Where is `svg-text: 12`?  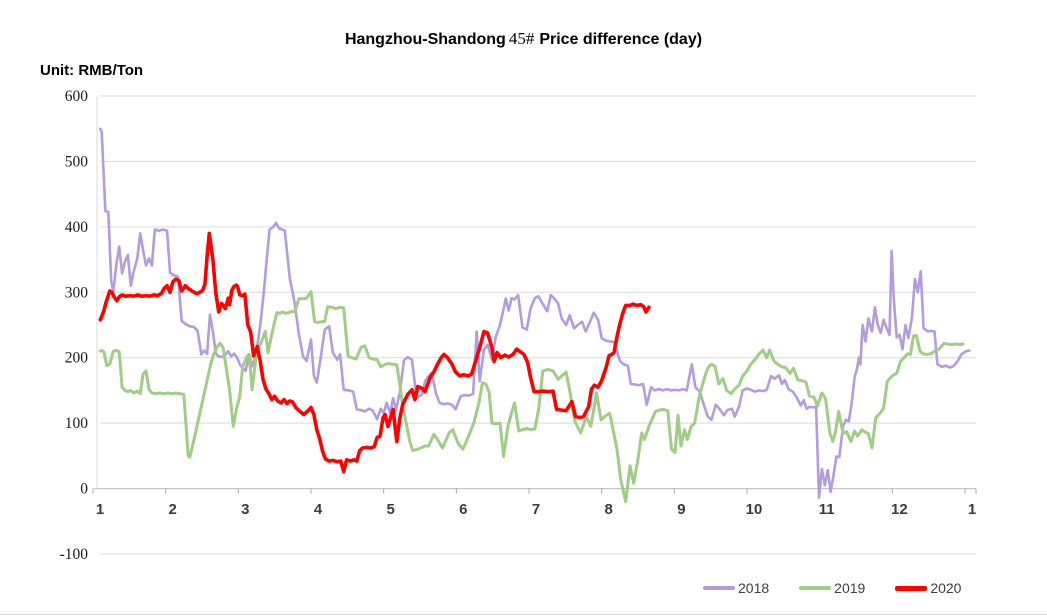
svg-text: 12 is located at coordinates (899, 509).